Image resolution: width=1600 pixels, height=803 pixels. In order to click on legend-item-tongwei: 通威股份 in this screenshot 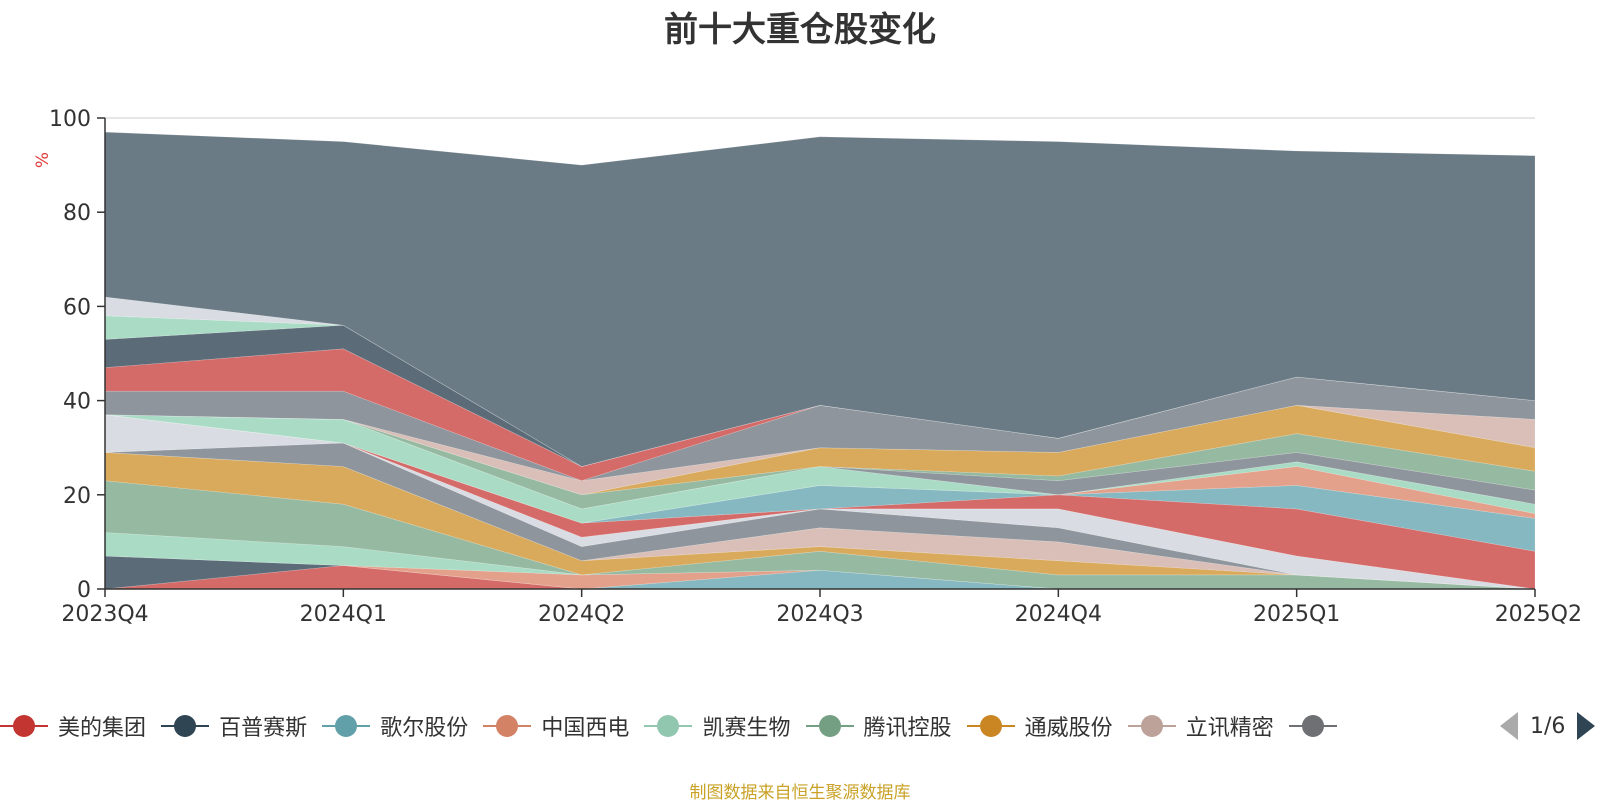, I will do `click(1039, 726)`.